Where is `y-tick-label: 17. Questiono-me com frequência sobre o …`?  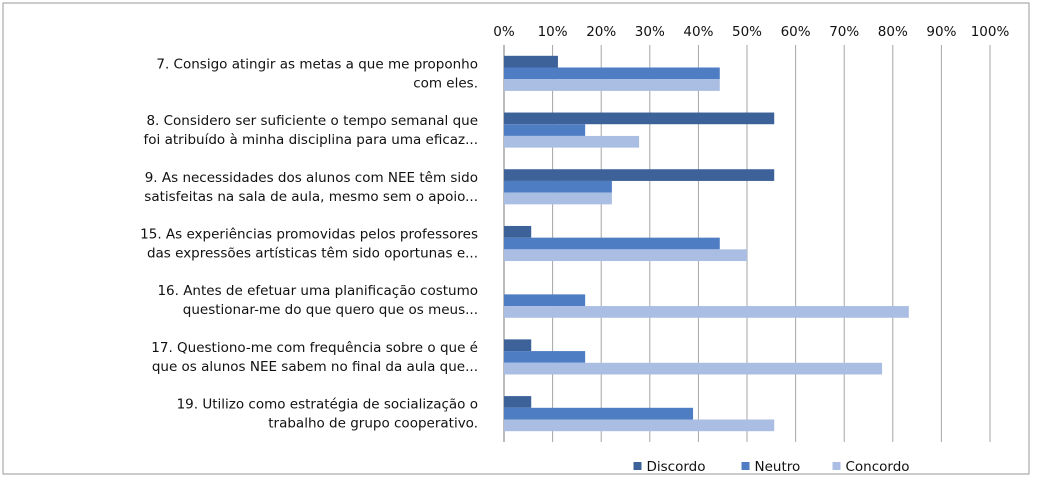
y-tick-label: 17. Questiono-me com frequência sobre o … is located at coordinates (314, 348).